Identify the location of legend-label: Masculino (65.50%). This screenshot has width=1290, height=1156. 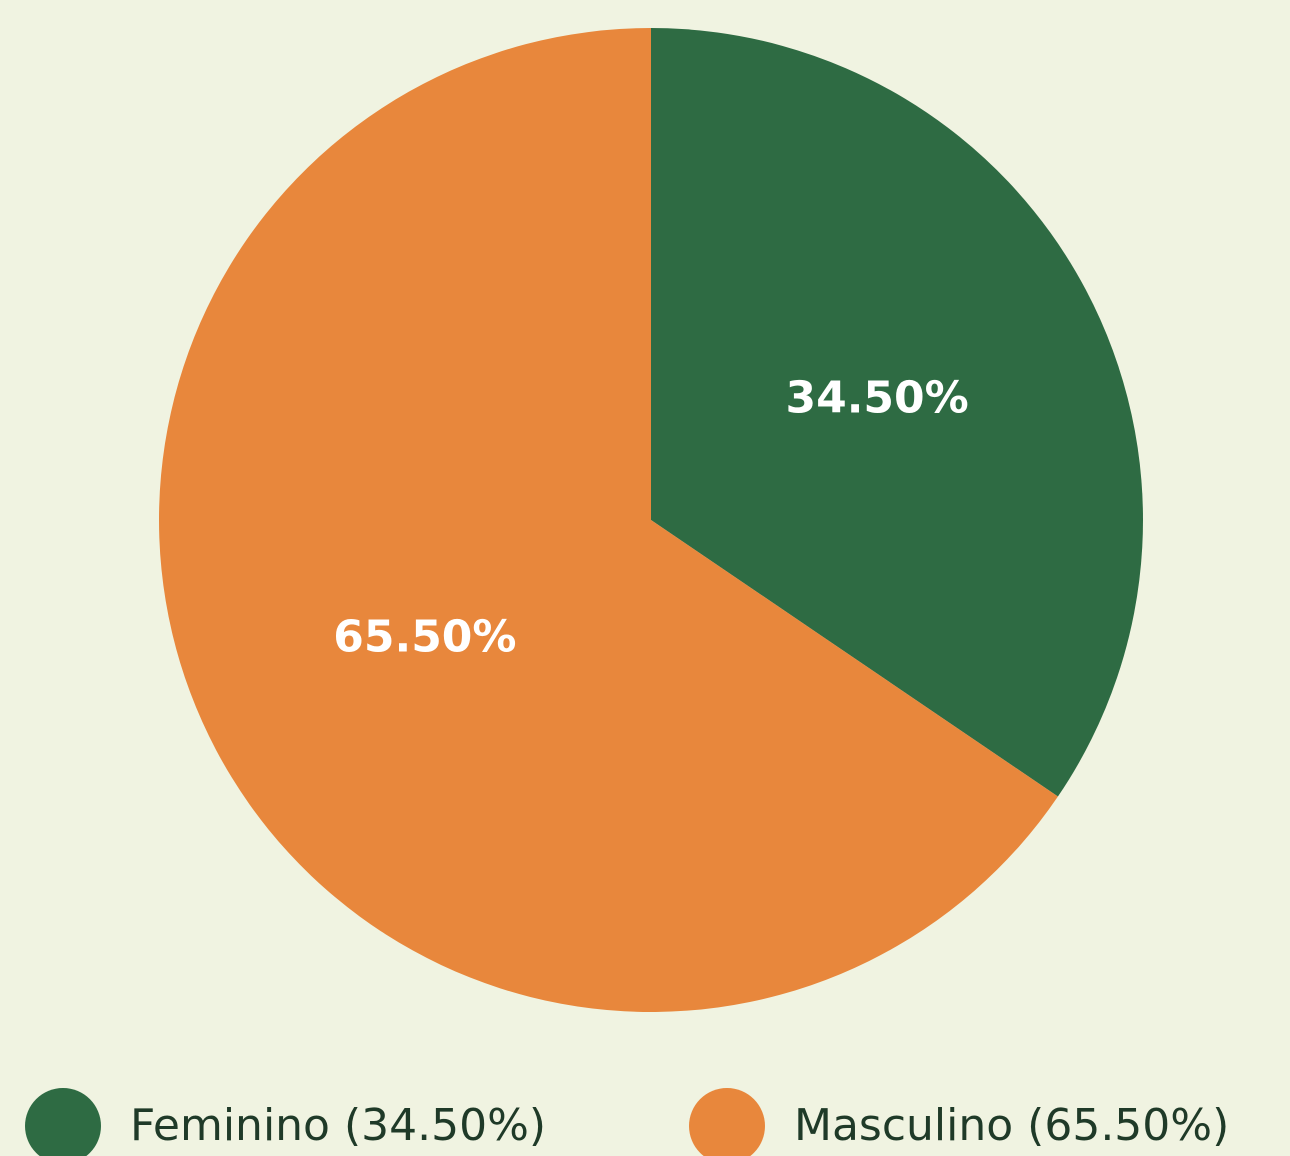
(1011, 1125).